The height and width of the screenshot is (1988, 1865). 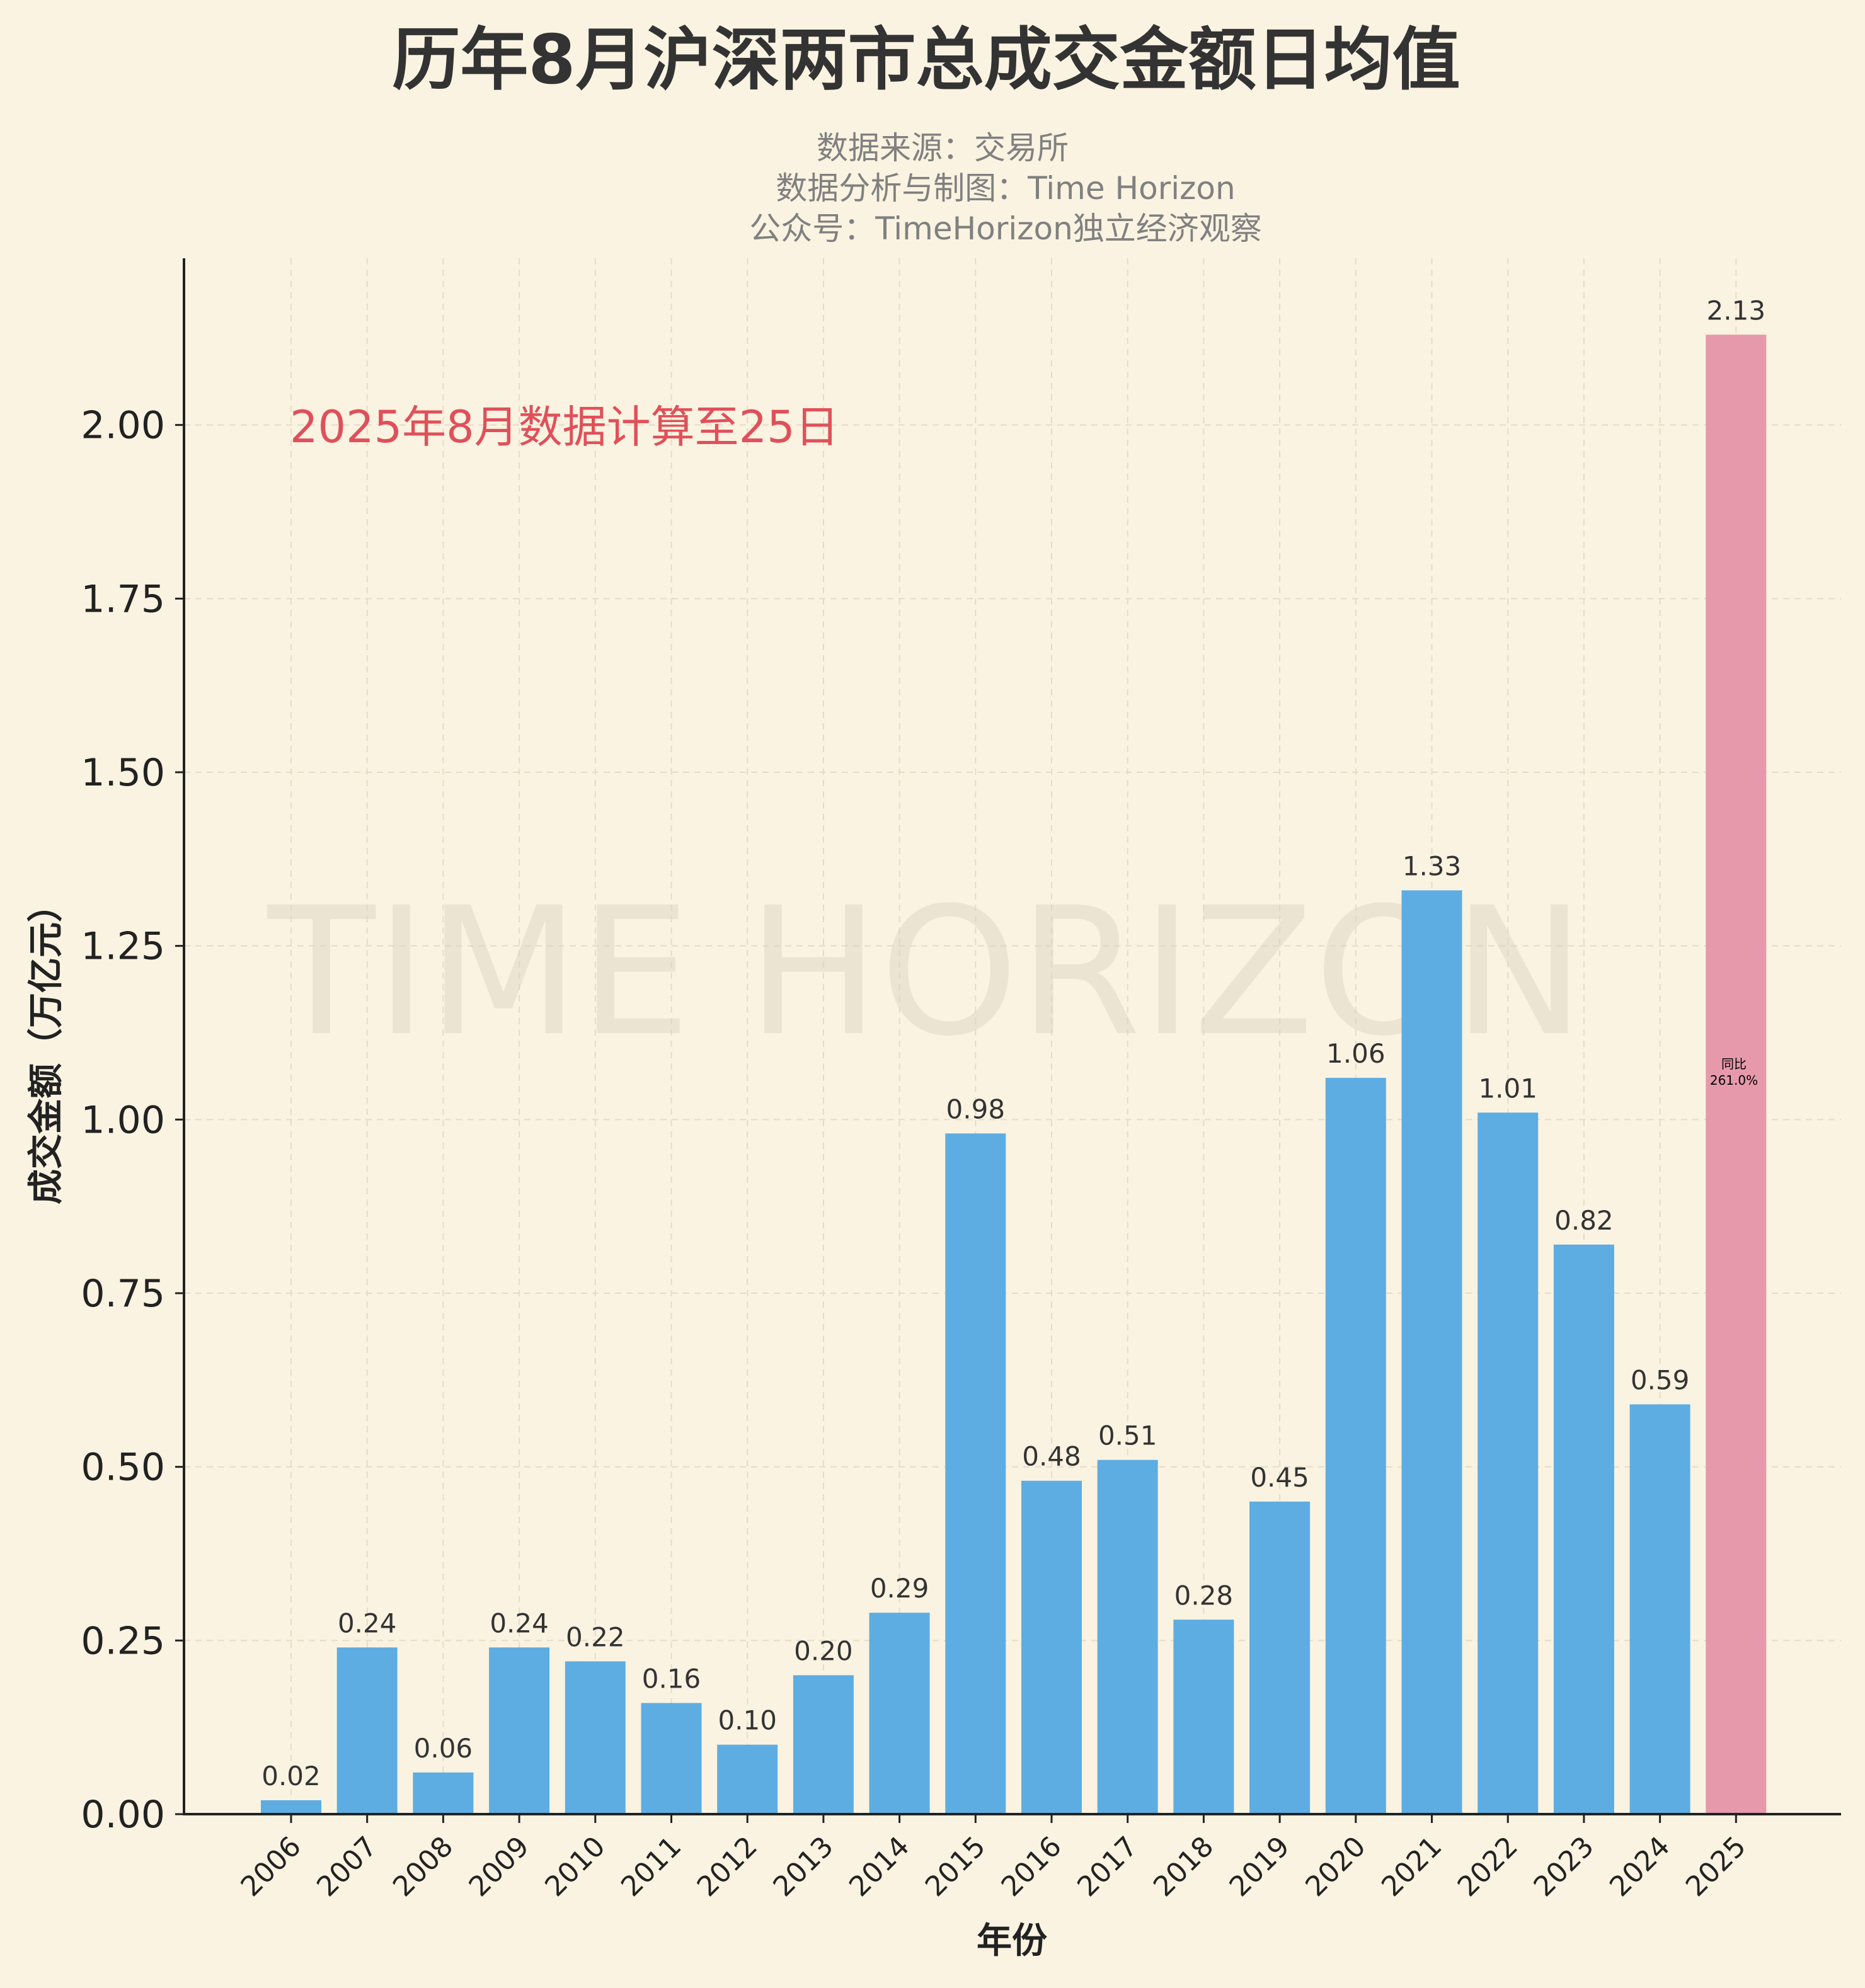 I want to click on x-tick-label: 2009, so click(x=499, y=1867).